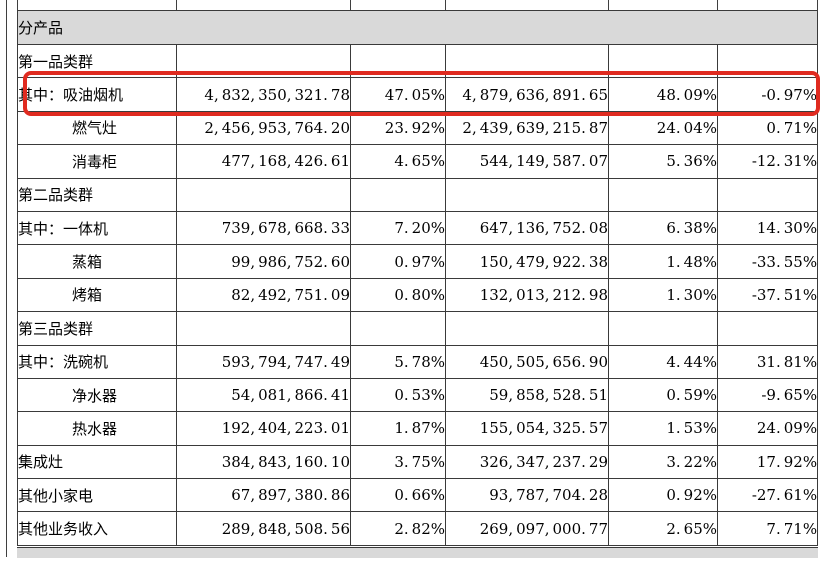 Image resolution: width=824 pixels, height=573 pixels. I want to click on revenue-prior-cell: 544, 149, 587. 07, so click(527, 161).